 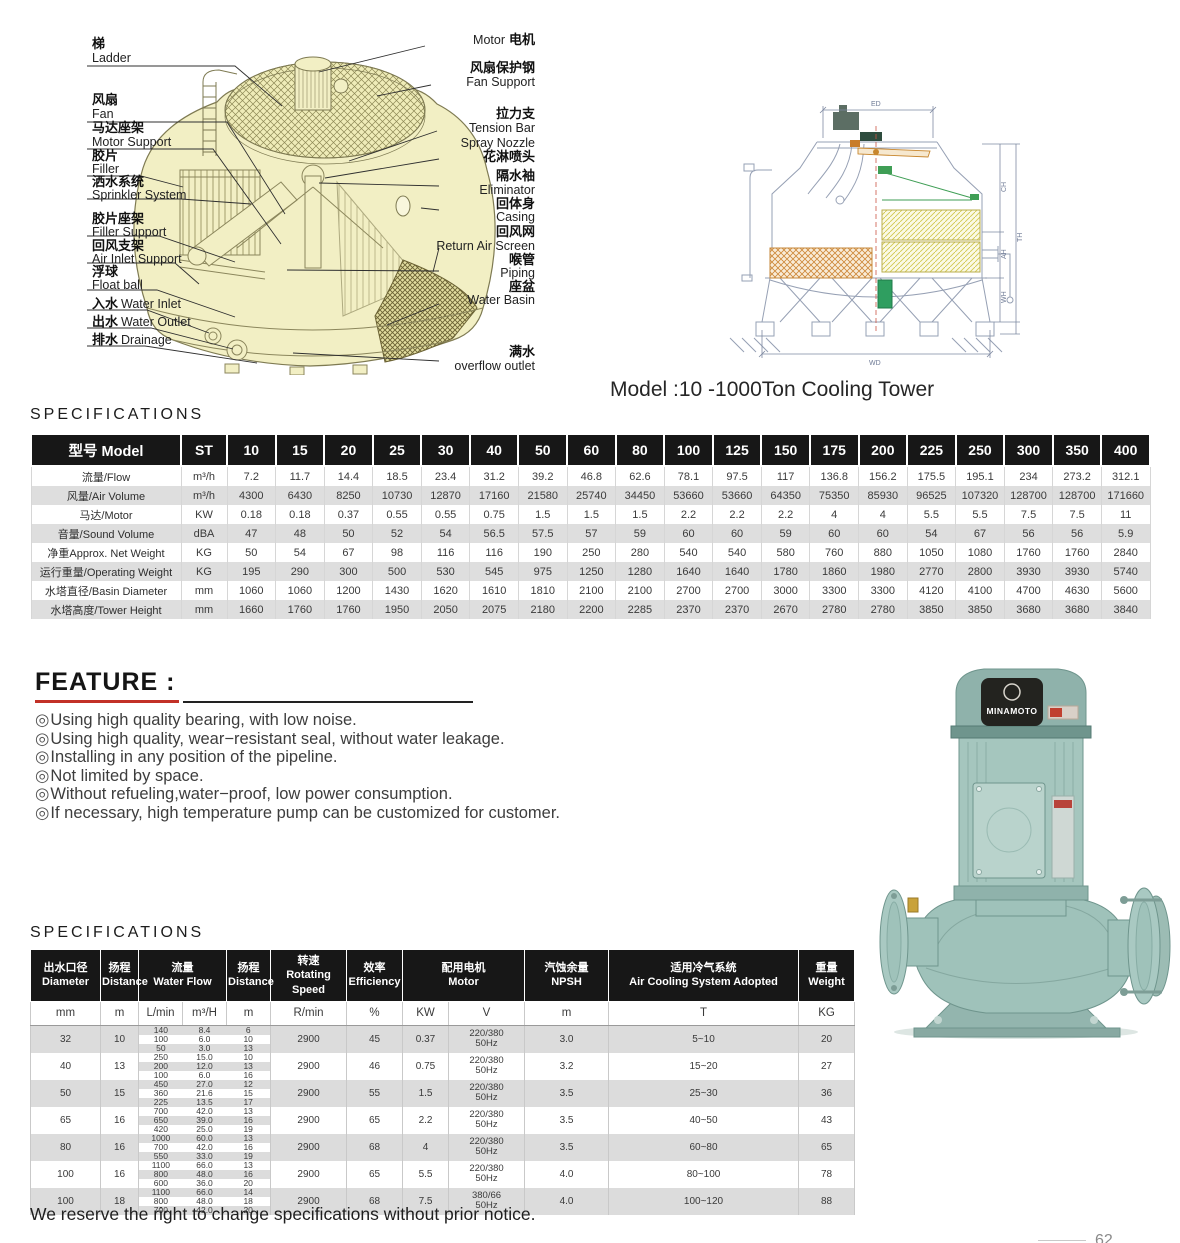 What do you see at coordinates (737, 514) in the screenshot?
I see `table1-cell: 2.2` at bounding box center [737, 514].